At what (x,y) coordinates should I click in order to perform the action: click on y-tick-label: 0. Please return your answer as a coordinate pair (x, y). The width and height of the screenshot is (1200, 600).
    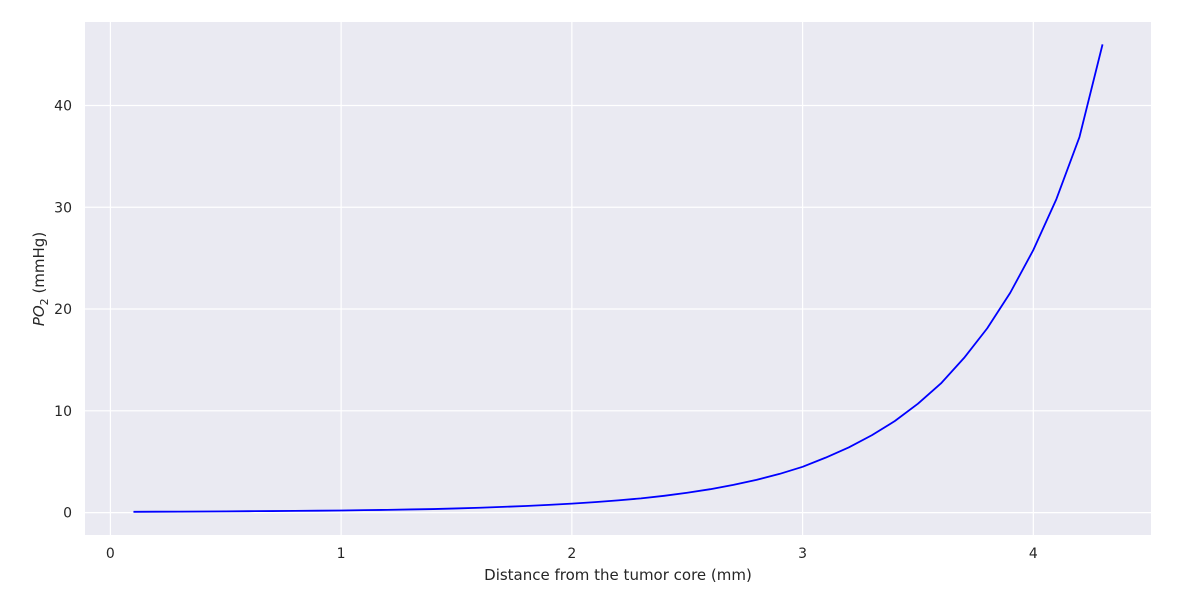
    Looking at the image, I should click on (67, 514).